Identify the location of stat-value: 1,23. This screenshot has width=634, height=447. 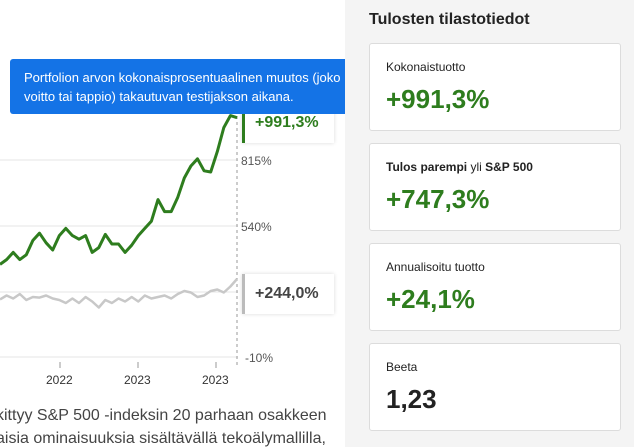
(411, 399).